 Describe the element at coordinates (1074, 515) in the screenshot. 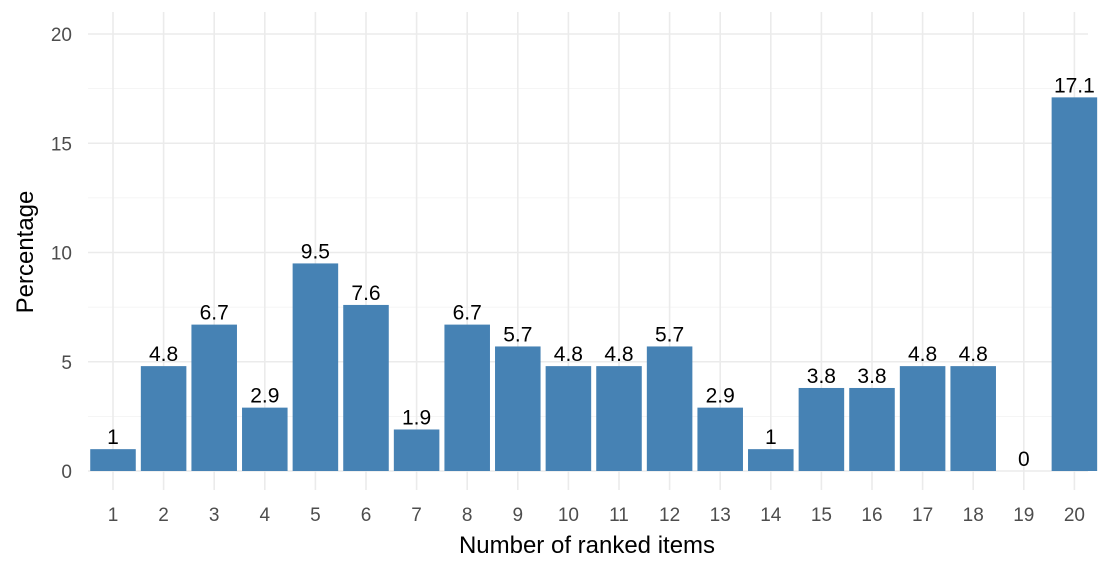

I see `x-tick-label: 20` at that location.